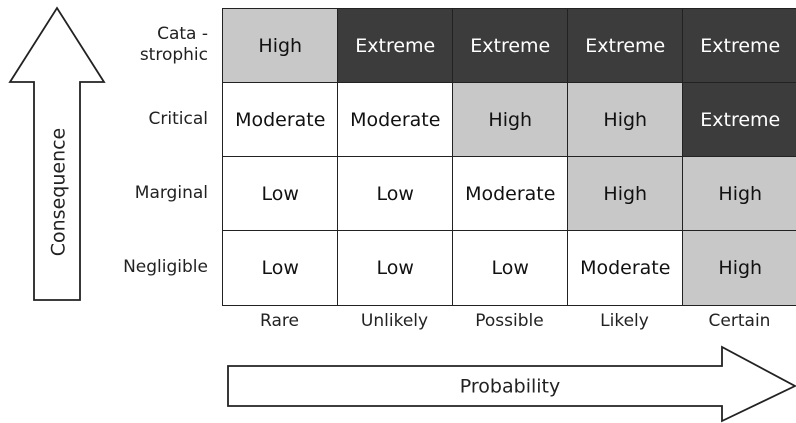 Image resolution: width=796 pixels, height=423 pixels. I want to click on row-label: Marginal, so click(148, 193).